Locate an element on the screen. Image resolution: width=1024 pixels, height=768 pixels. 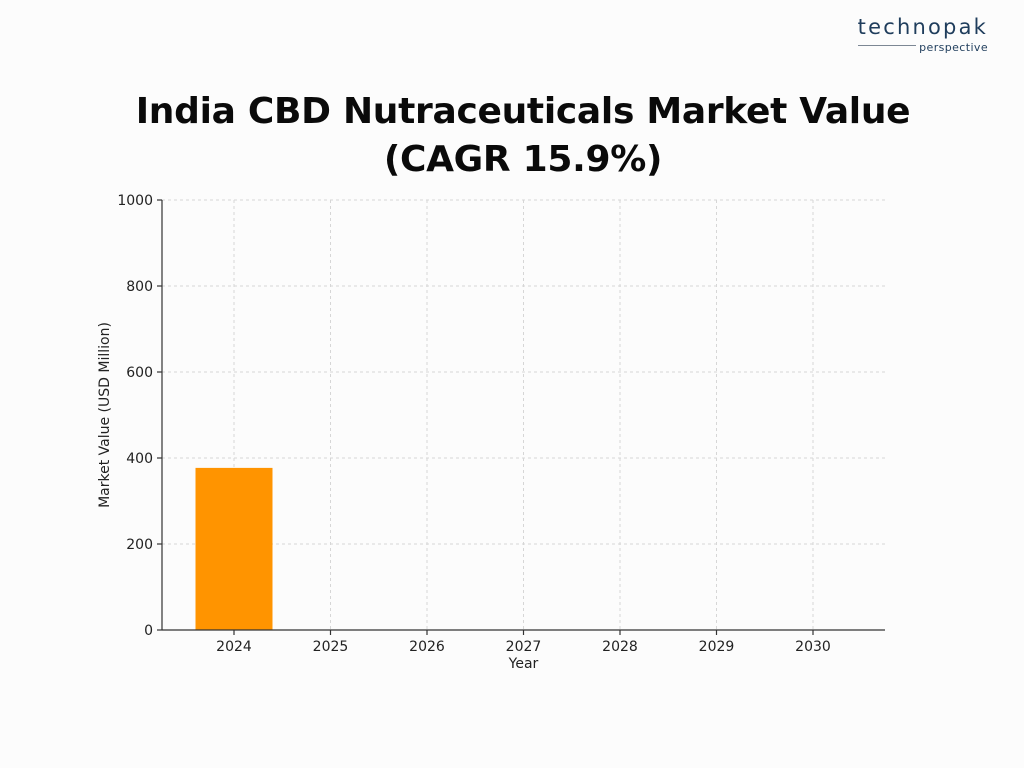
y-tick-label: 800 is located at coordinates (139, 287).